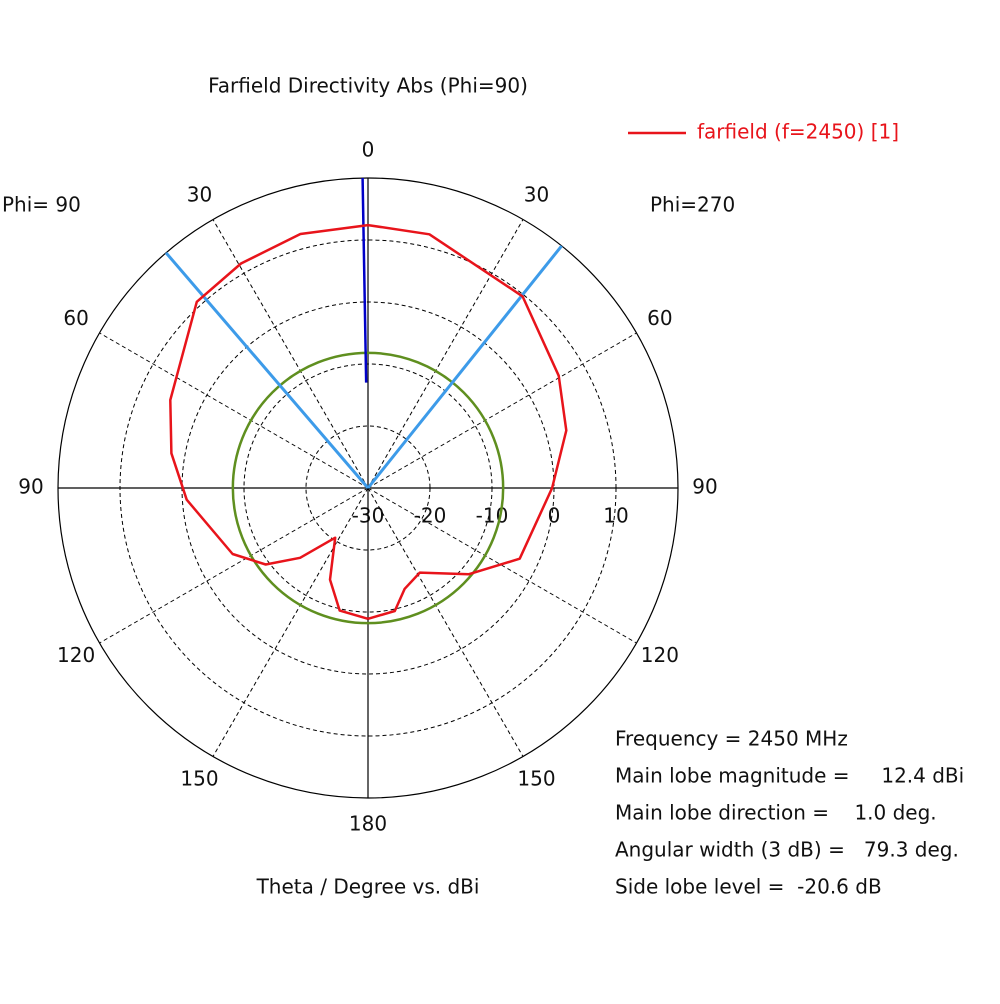  What do you see at coordinates (731, 739) in the screenshot?
I see `annotation: Frequency = 2450 MHz` at bounding box center [731, 739].